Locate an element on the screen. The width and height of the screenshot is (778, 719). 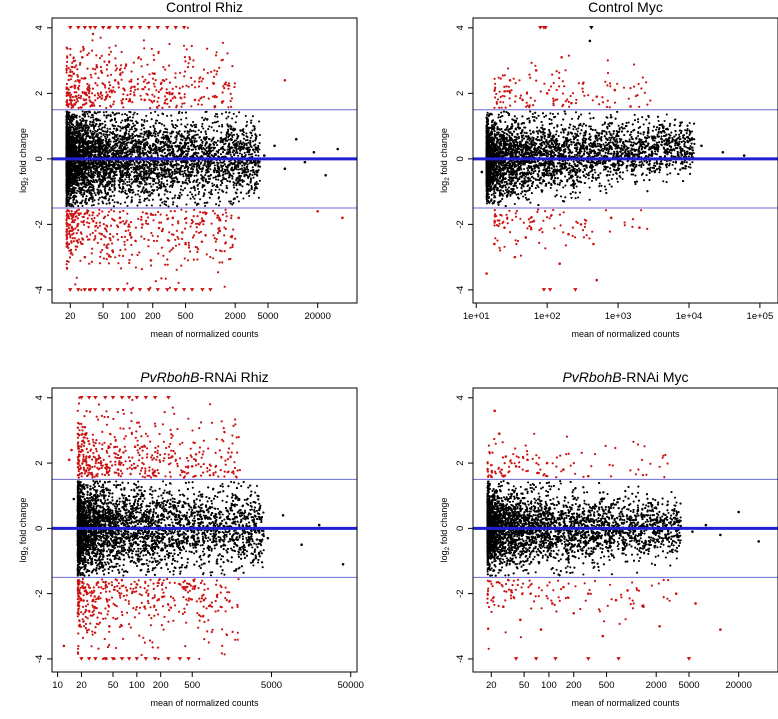
x-tick-label: 20 is located at coordinates (70, 316).